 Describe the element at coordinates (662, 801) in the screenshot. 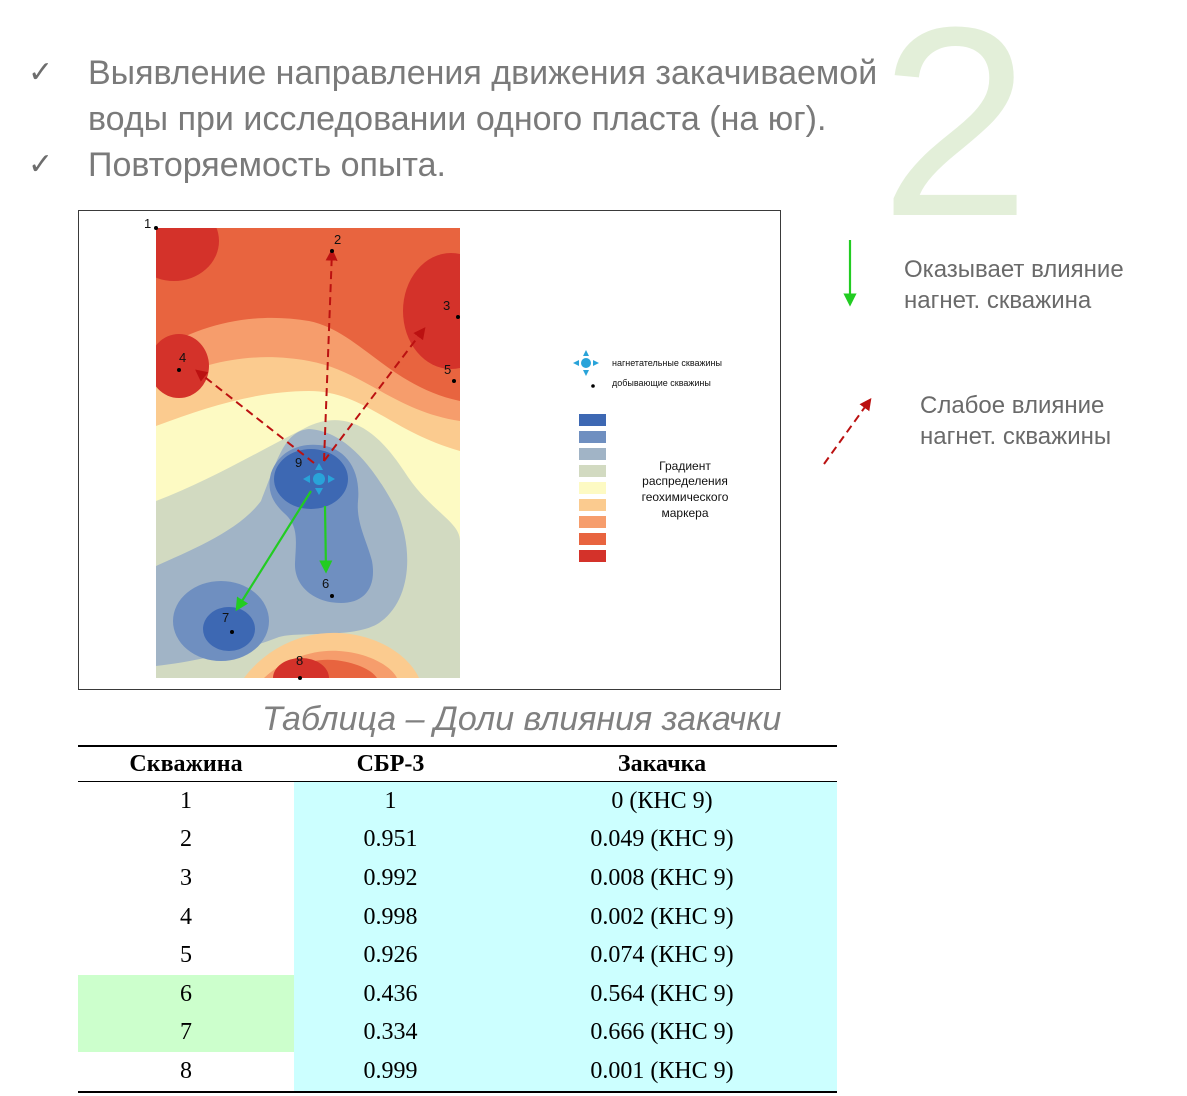

I see `cell-injection: 0 (КНС 9)` at that location.